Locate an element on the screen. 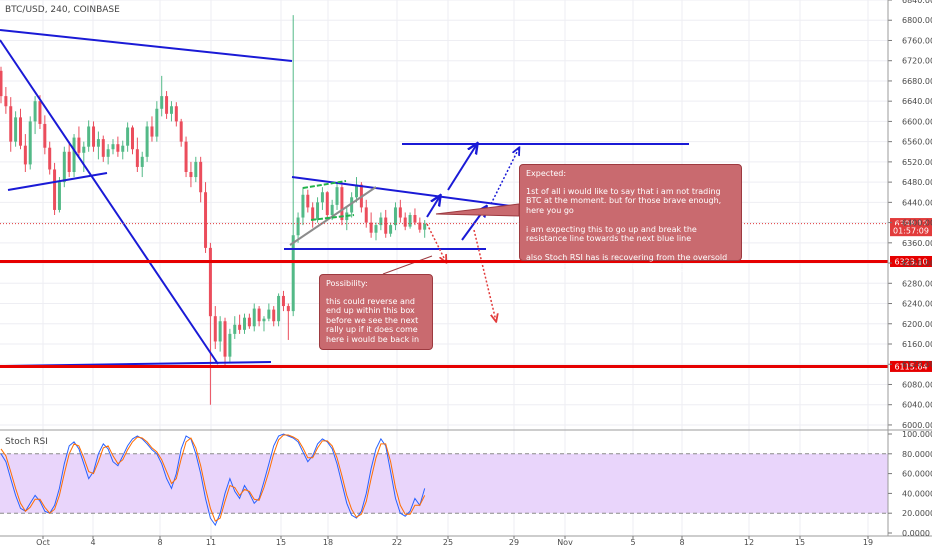 This screenshot has height=550, width=932. stoch-rsi-line is located at coordinates (213, 478).